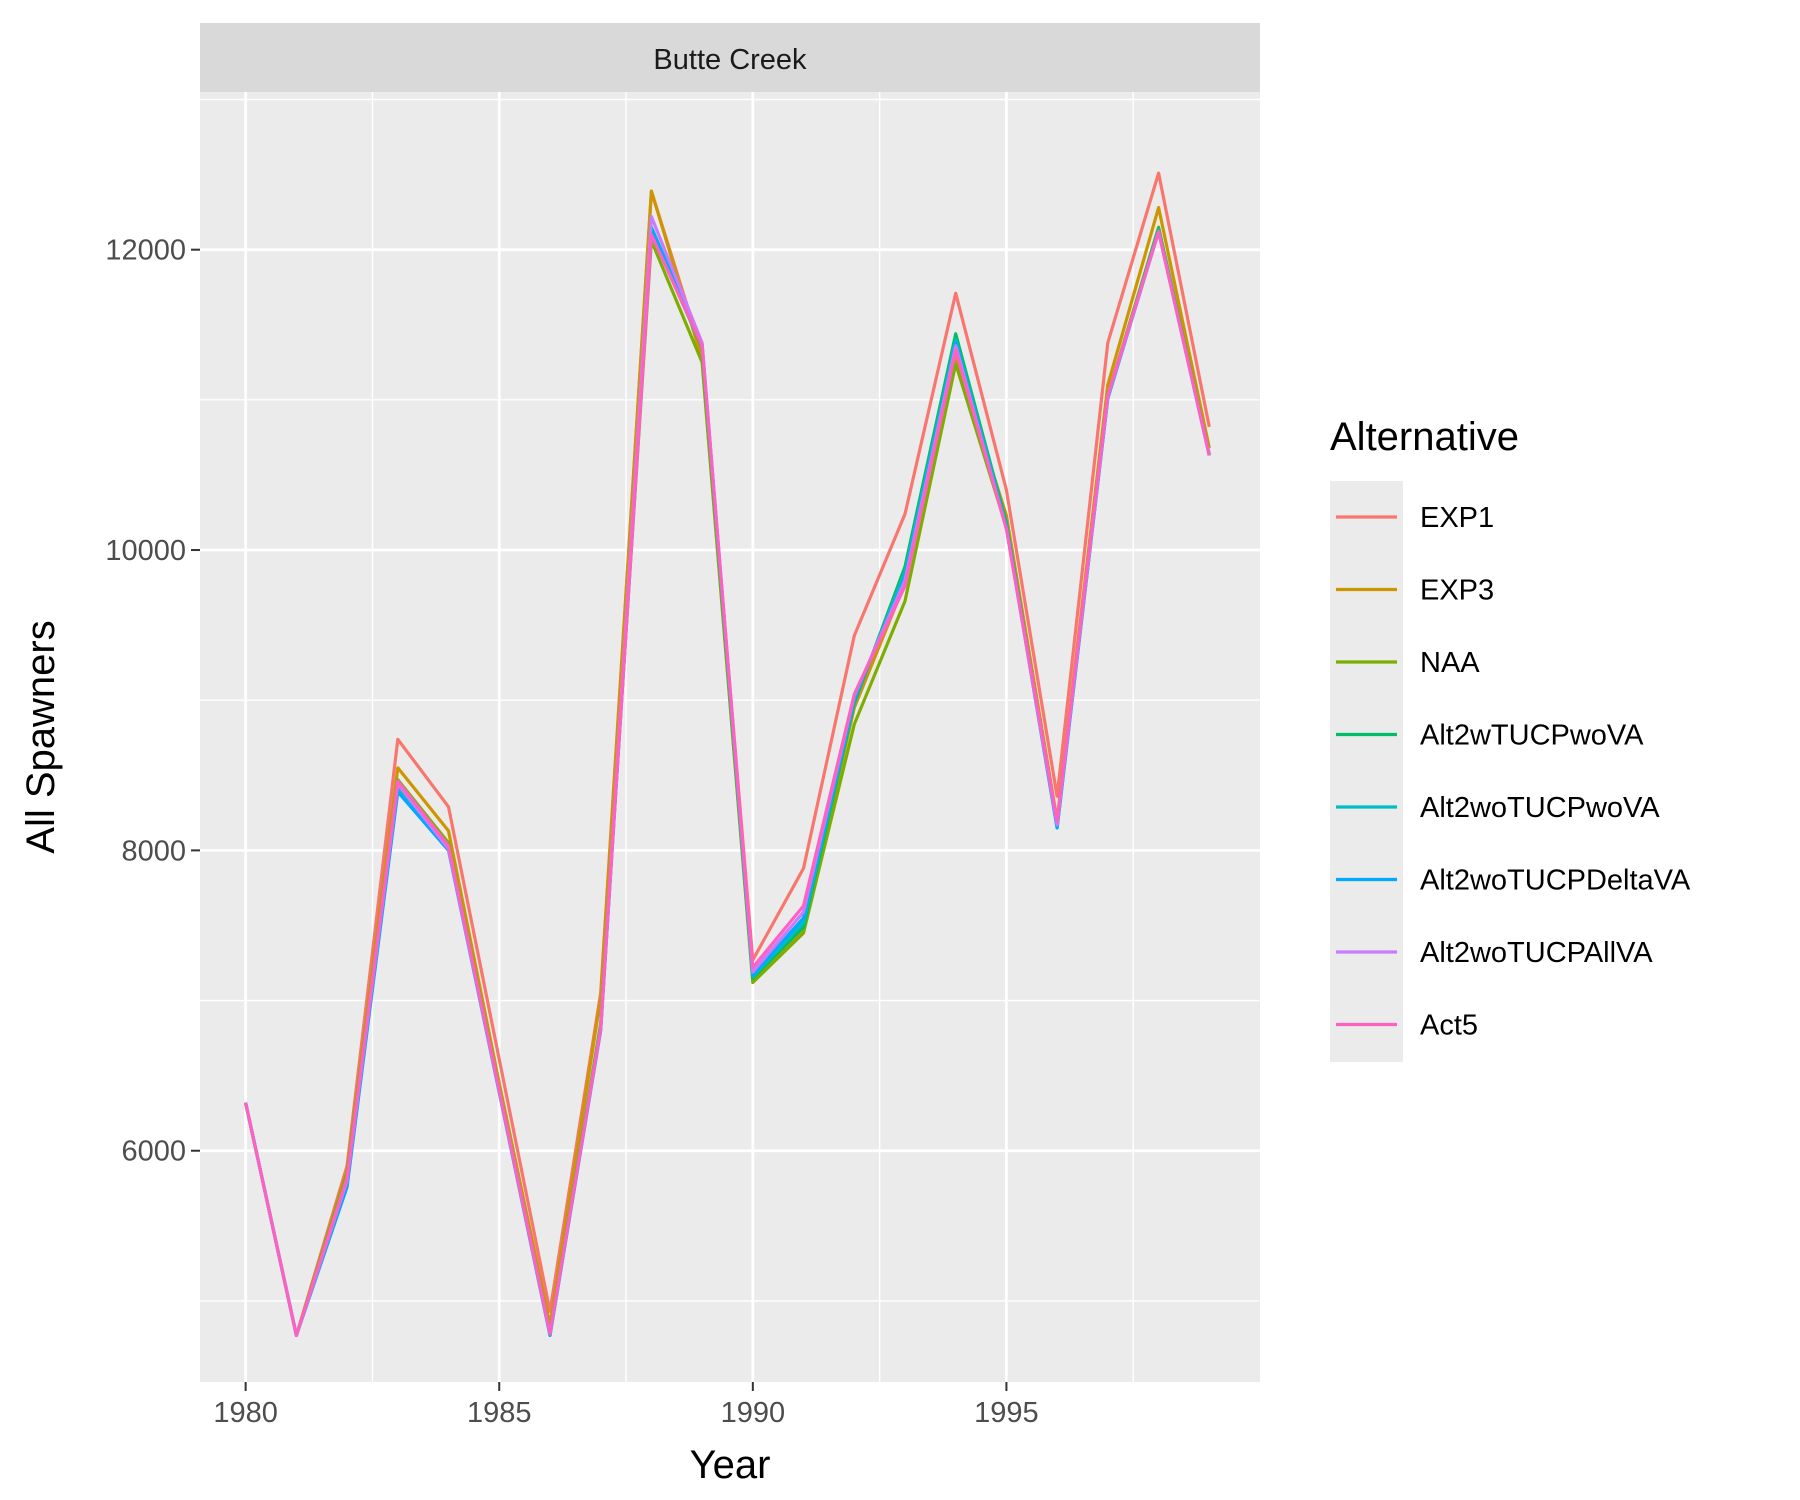 Image resolution: width=1800 pixels, height=1500 pixels. Describe the element at coordinates (41, 736) in the screenshot. I see `y-axis-title: All Spawners` at that location.